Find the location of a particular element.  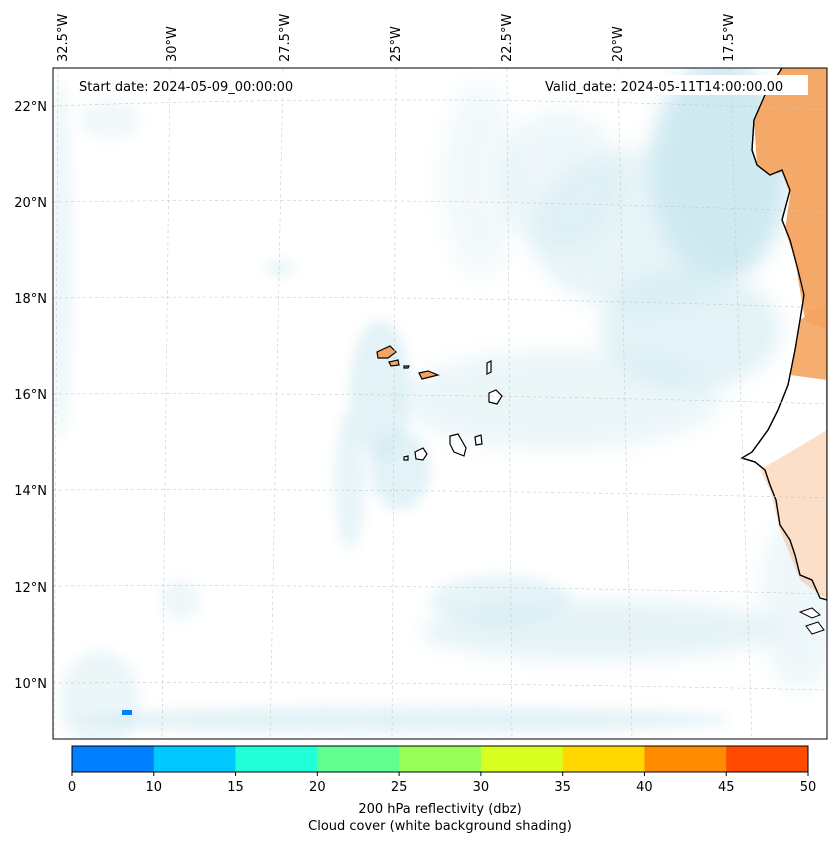

lon-label: 22.5°W is located at coordinates (507, 38).